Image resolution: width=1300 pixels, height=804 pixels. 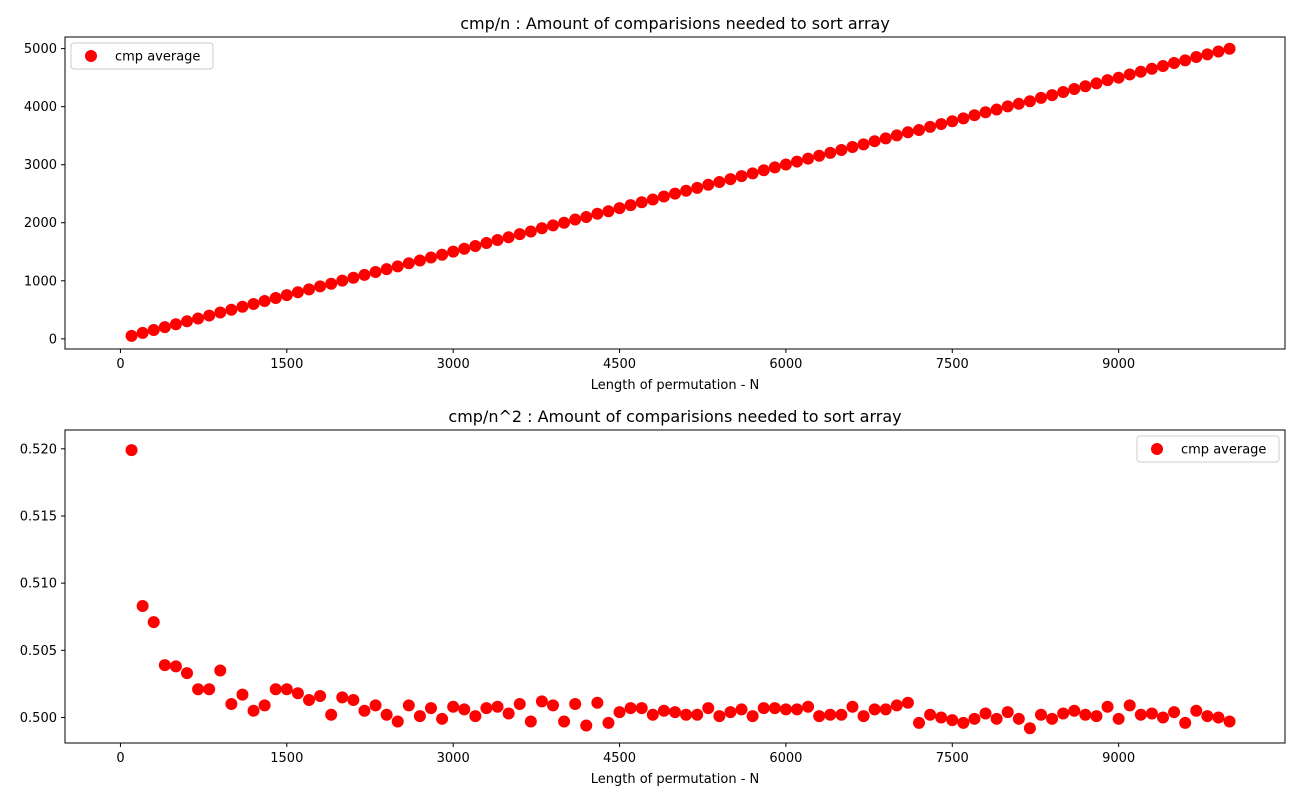 What do you see at coordinates (38, 718) in the screenshot?
I see `y-tick-label: 0.500` at bounding box center [38, 718].